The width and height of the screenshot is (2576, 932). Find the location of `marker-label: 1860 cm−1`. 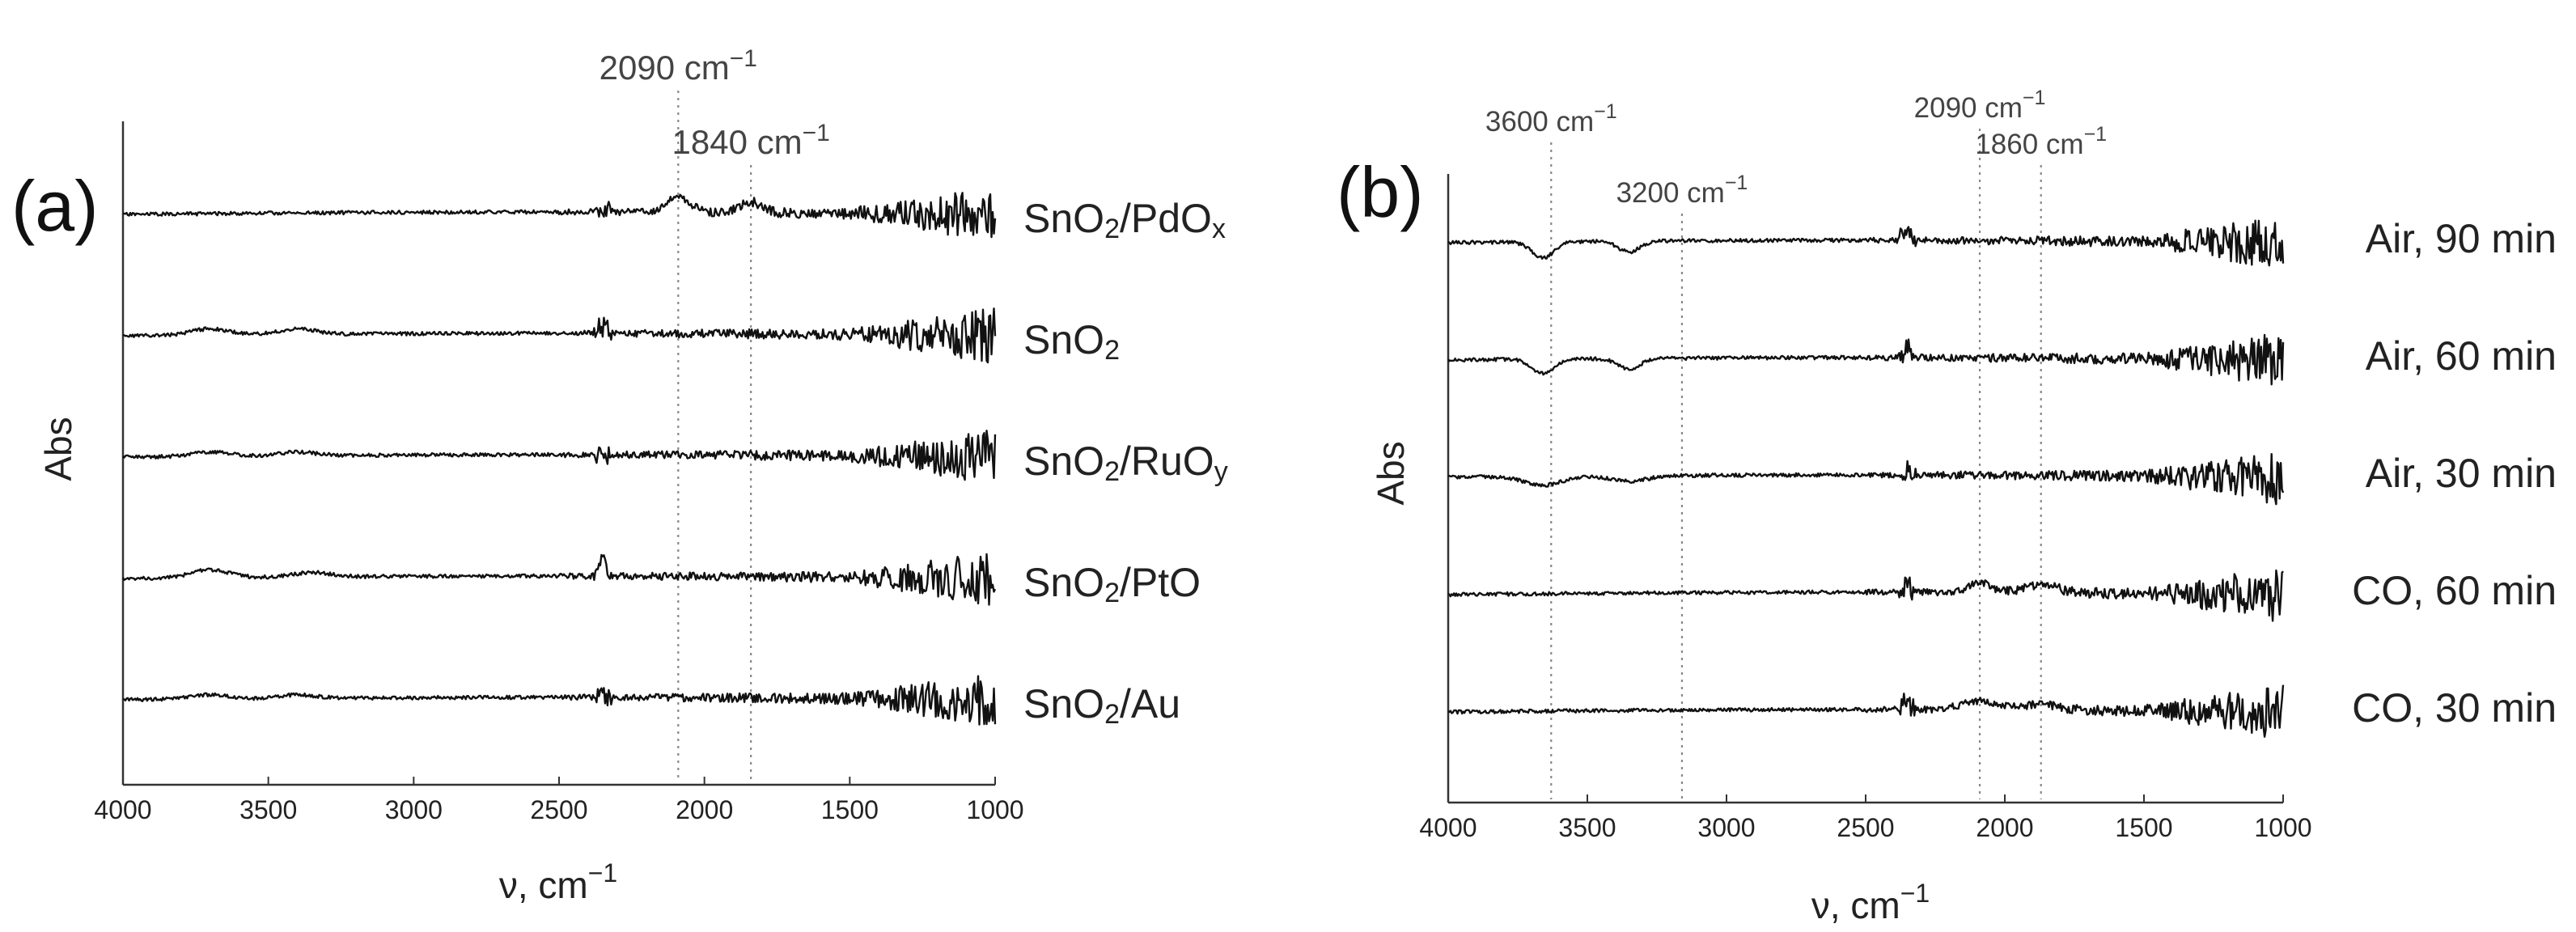

marker-label: 1860 cm−1 is located at coordinates (2041, 141).